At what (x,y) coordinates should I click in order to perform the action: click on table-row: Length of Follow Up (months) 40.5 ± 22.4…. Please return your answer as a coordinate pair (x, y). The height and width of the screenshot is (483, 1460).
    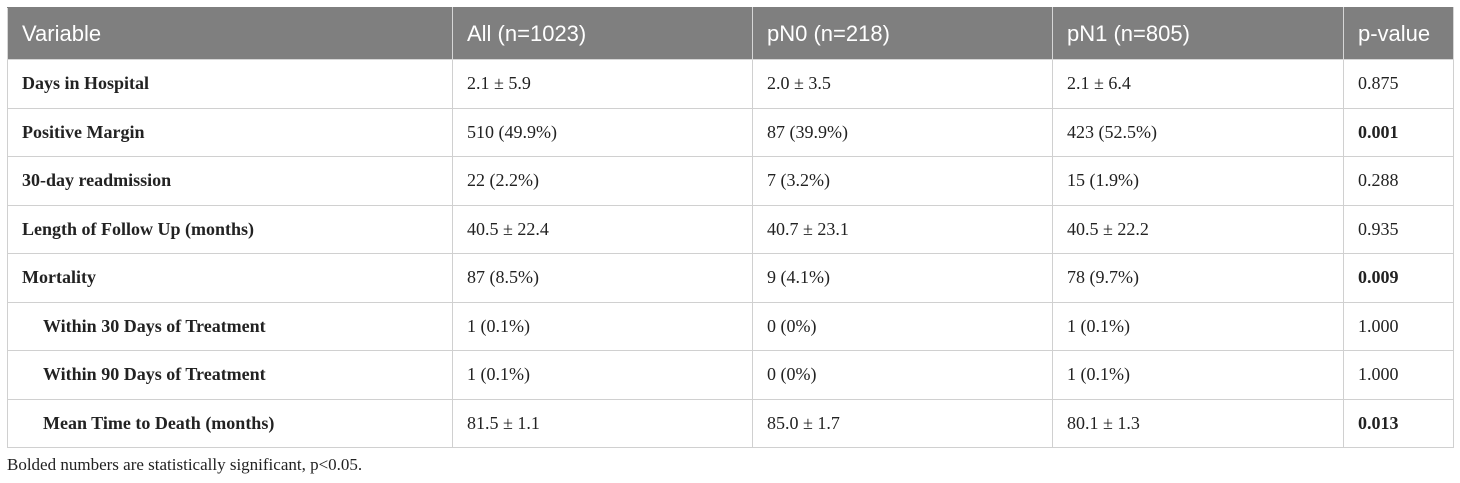
    Looking at the image, I should click on (730, 229).